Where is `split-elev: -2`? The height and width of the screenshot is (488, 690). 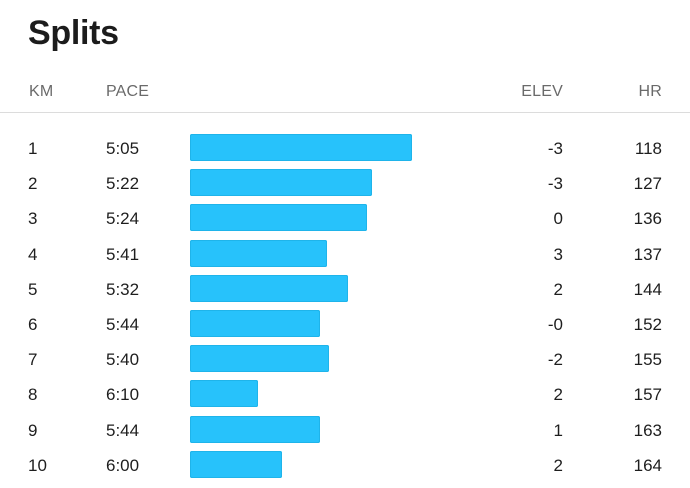 split-elev: -2 is located at coordinates (555, 360).